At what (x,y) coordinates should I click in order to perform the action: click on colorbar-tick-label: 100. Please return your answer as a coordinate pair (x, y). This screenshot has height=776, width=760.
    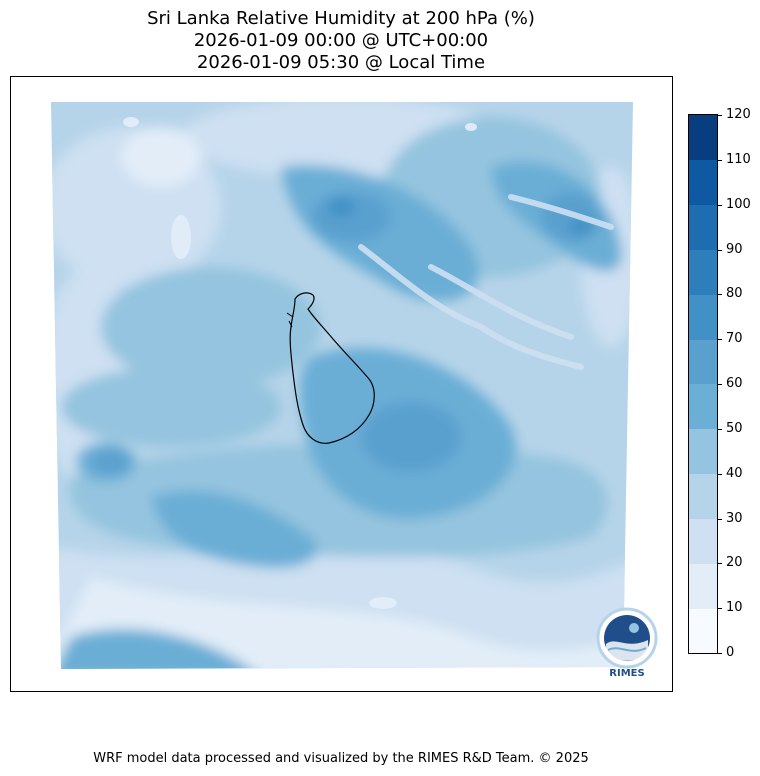
    Looking at the image, I should click on (738, 204).